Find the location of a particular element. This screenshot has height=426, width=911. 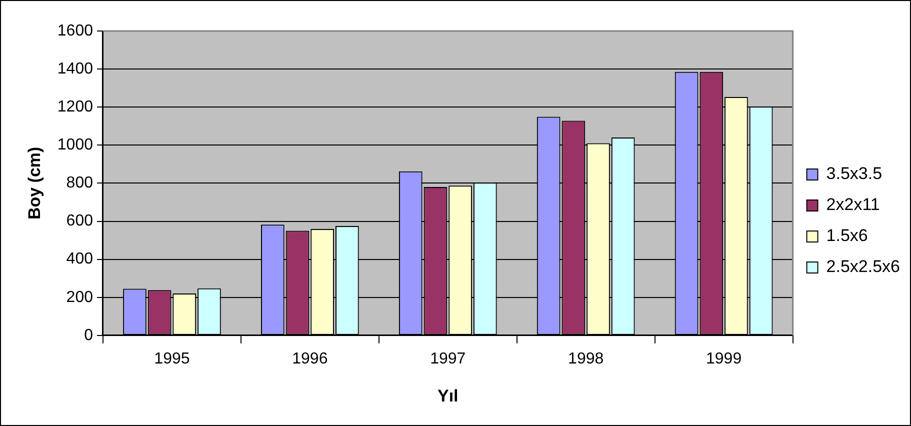

y-tick-label: 400 is located at coordinates (80, 259).